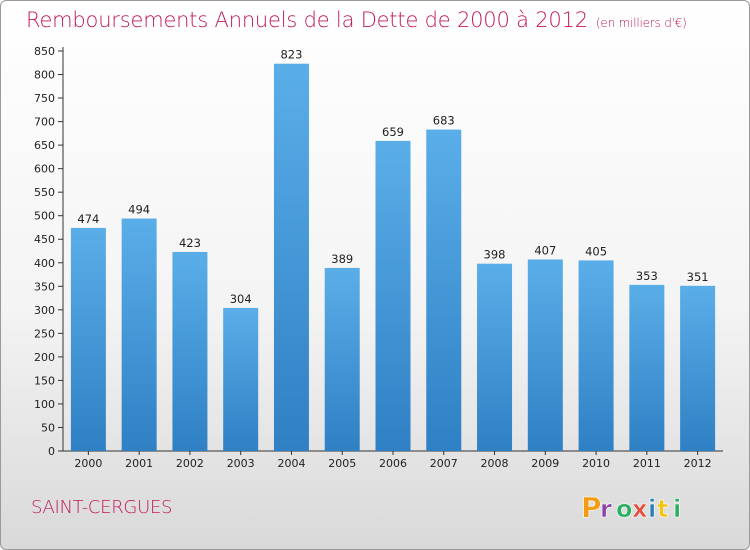 The height and width of the screenshot is (550, 750). I want to click on bar-value-label: 351, so click(698, 277).